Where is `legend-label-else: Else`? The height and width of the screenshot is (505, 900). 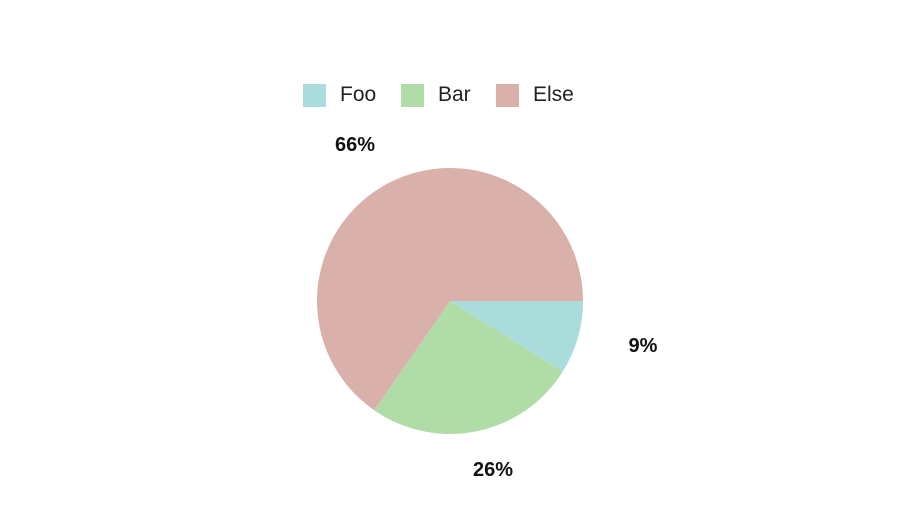
legend-label-else: Else is located at coordinates (553, 94).